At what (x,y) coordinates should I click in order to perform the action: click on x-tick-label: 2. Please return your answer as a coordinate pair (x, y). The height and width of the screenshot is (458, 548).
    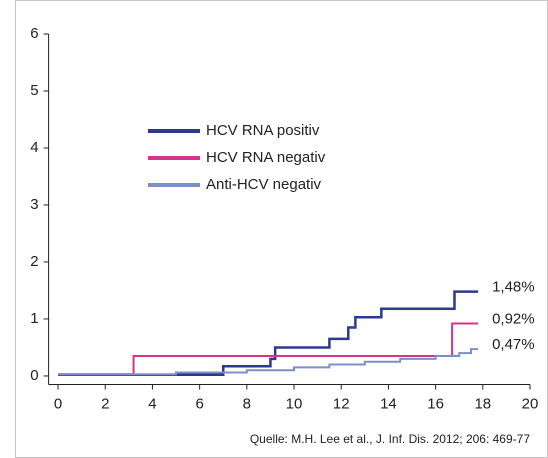
    Looking at the image, I should click on (105, 403).